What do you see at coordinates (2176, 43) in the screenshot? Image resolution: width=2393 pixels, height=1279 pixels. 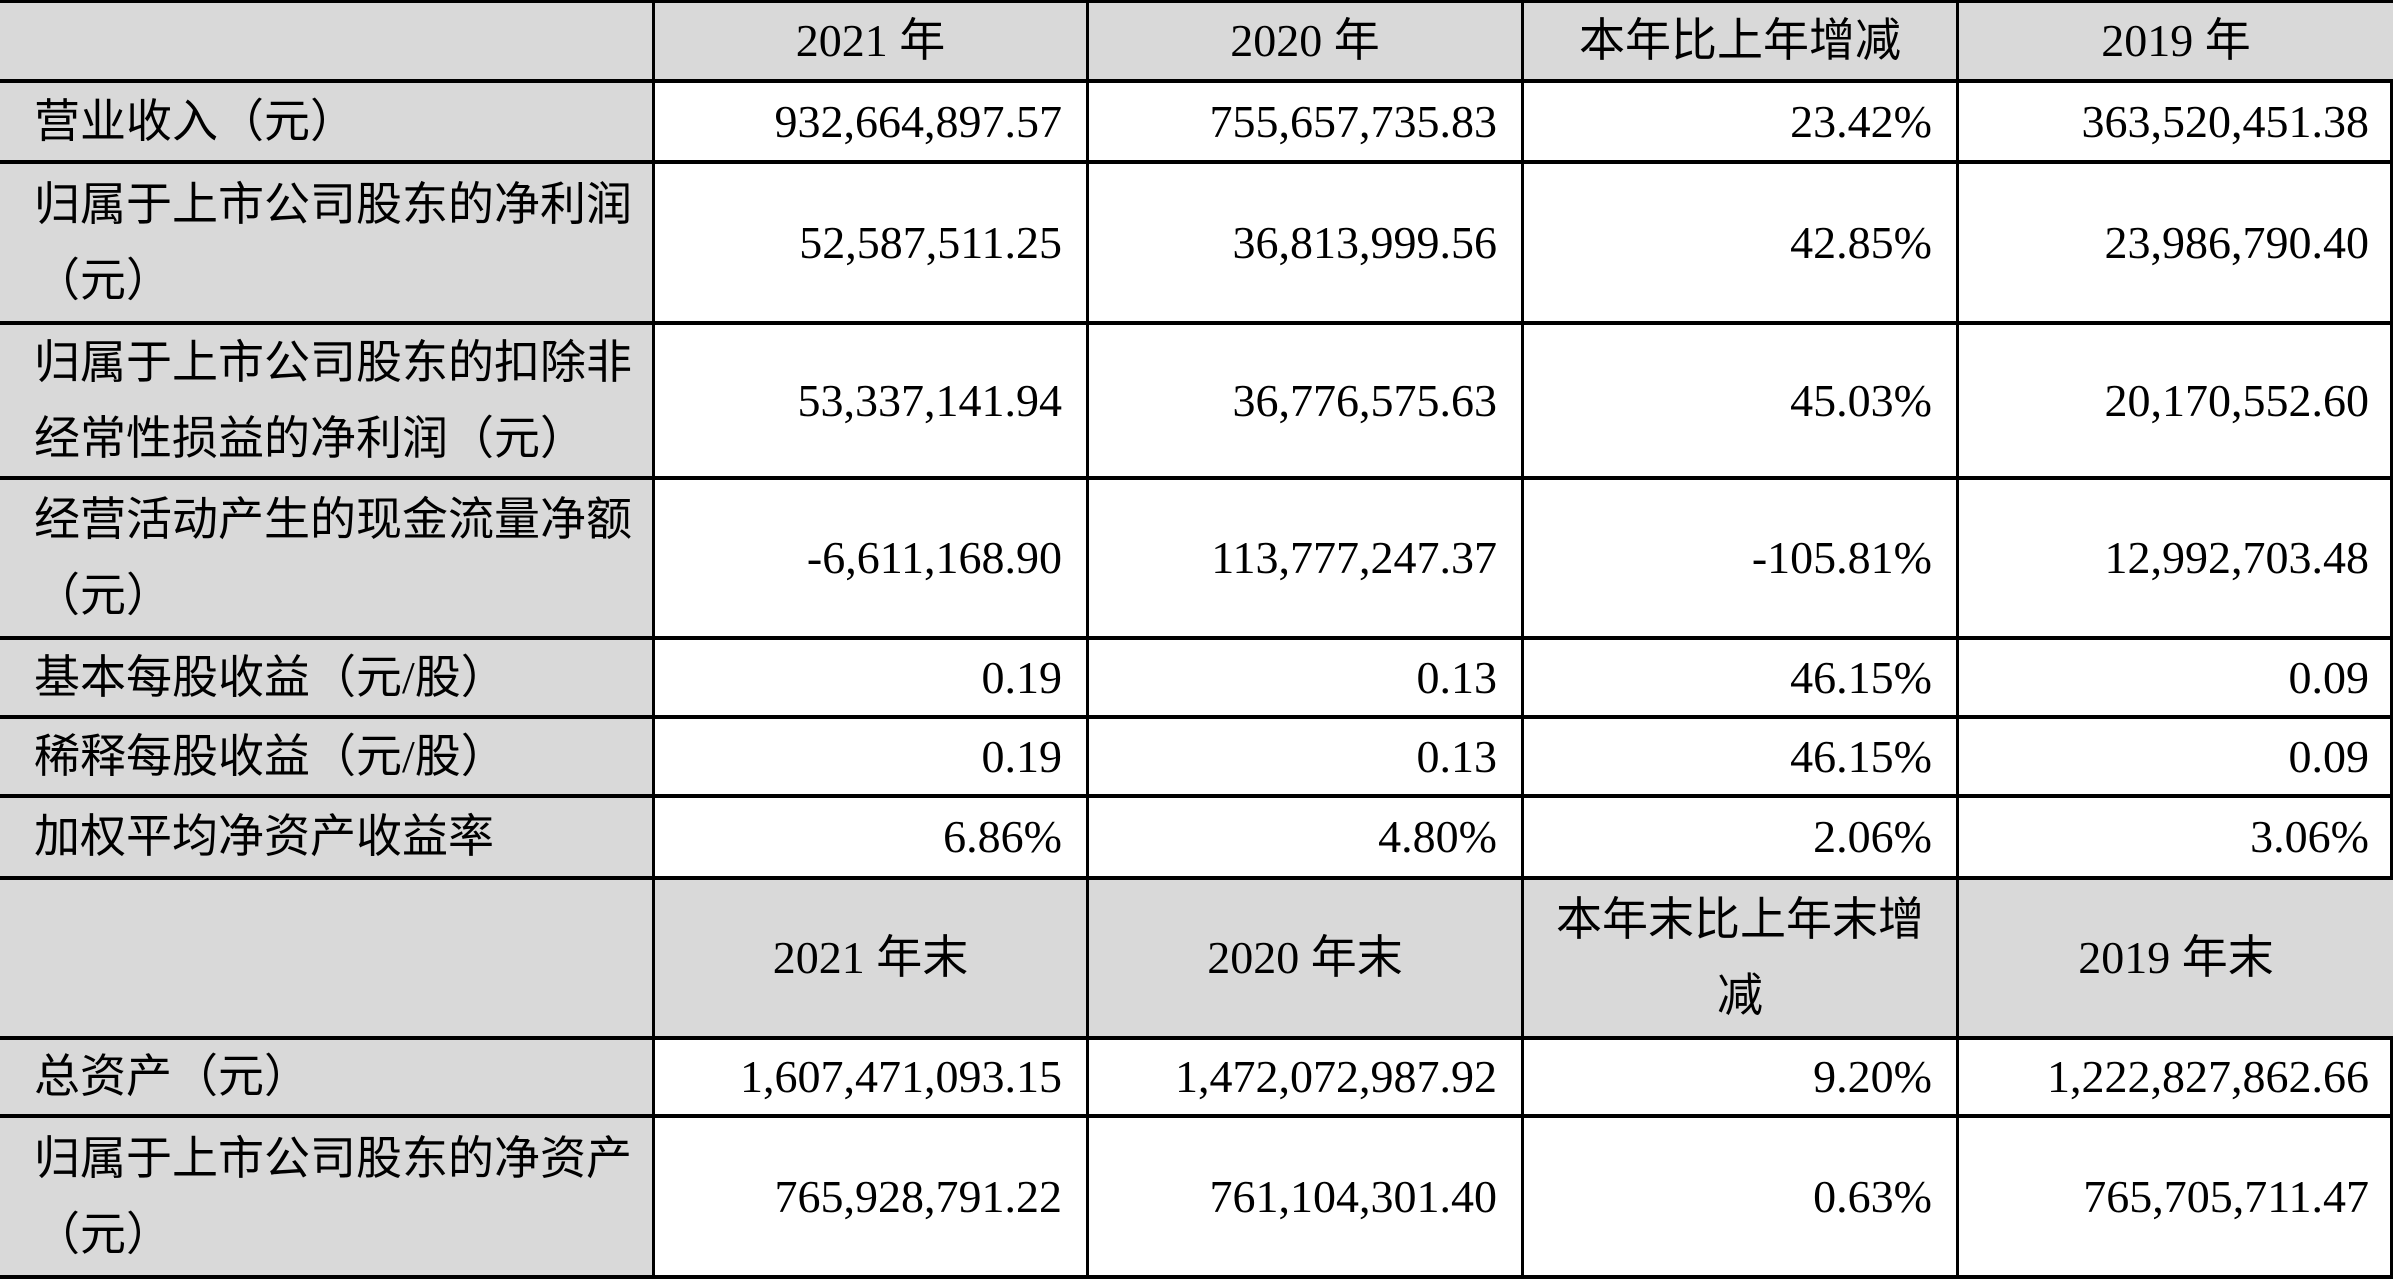 I see `col-header-2019: 2019 年` at bounding box center [2176, 43].